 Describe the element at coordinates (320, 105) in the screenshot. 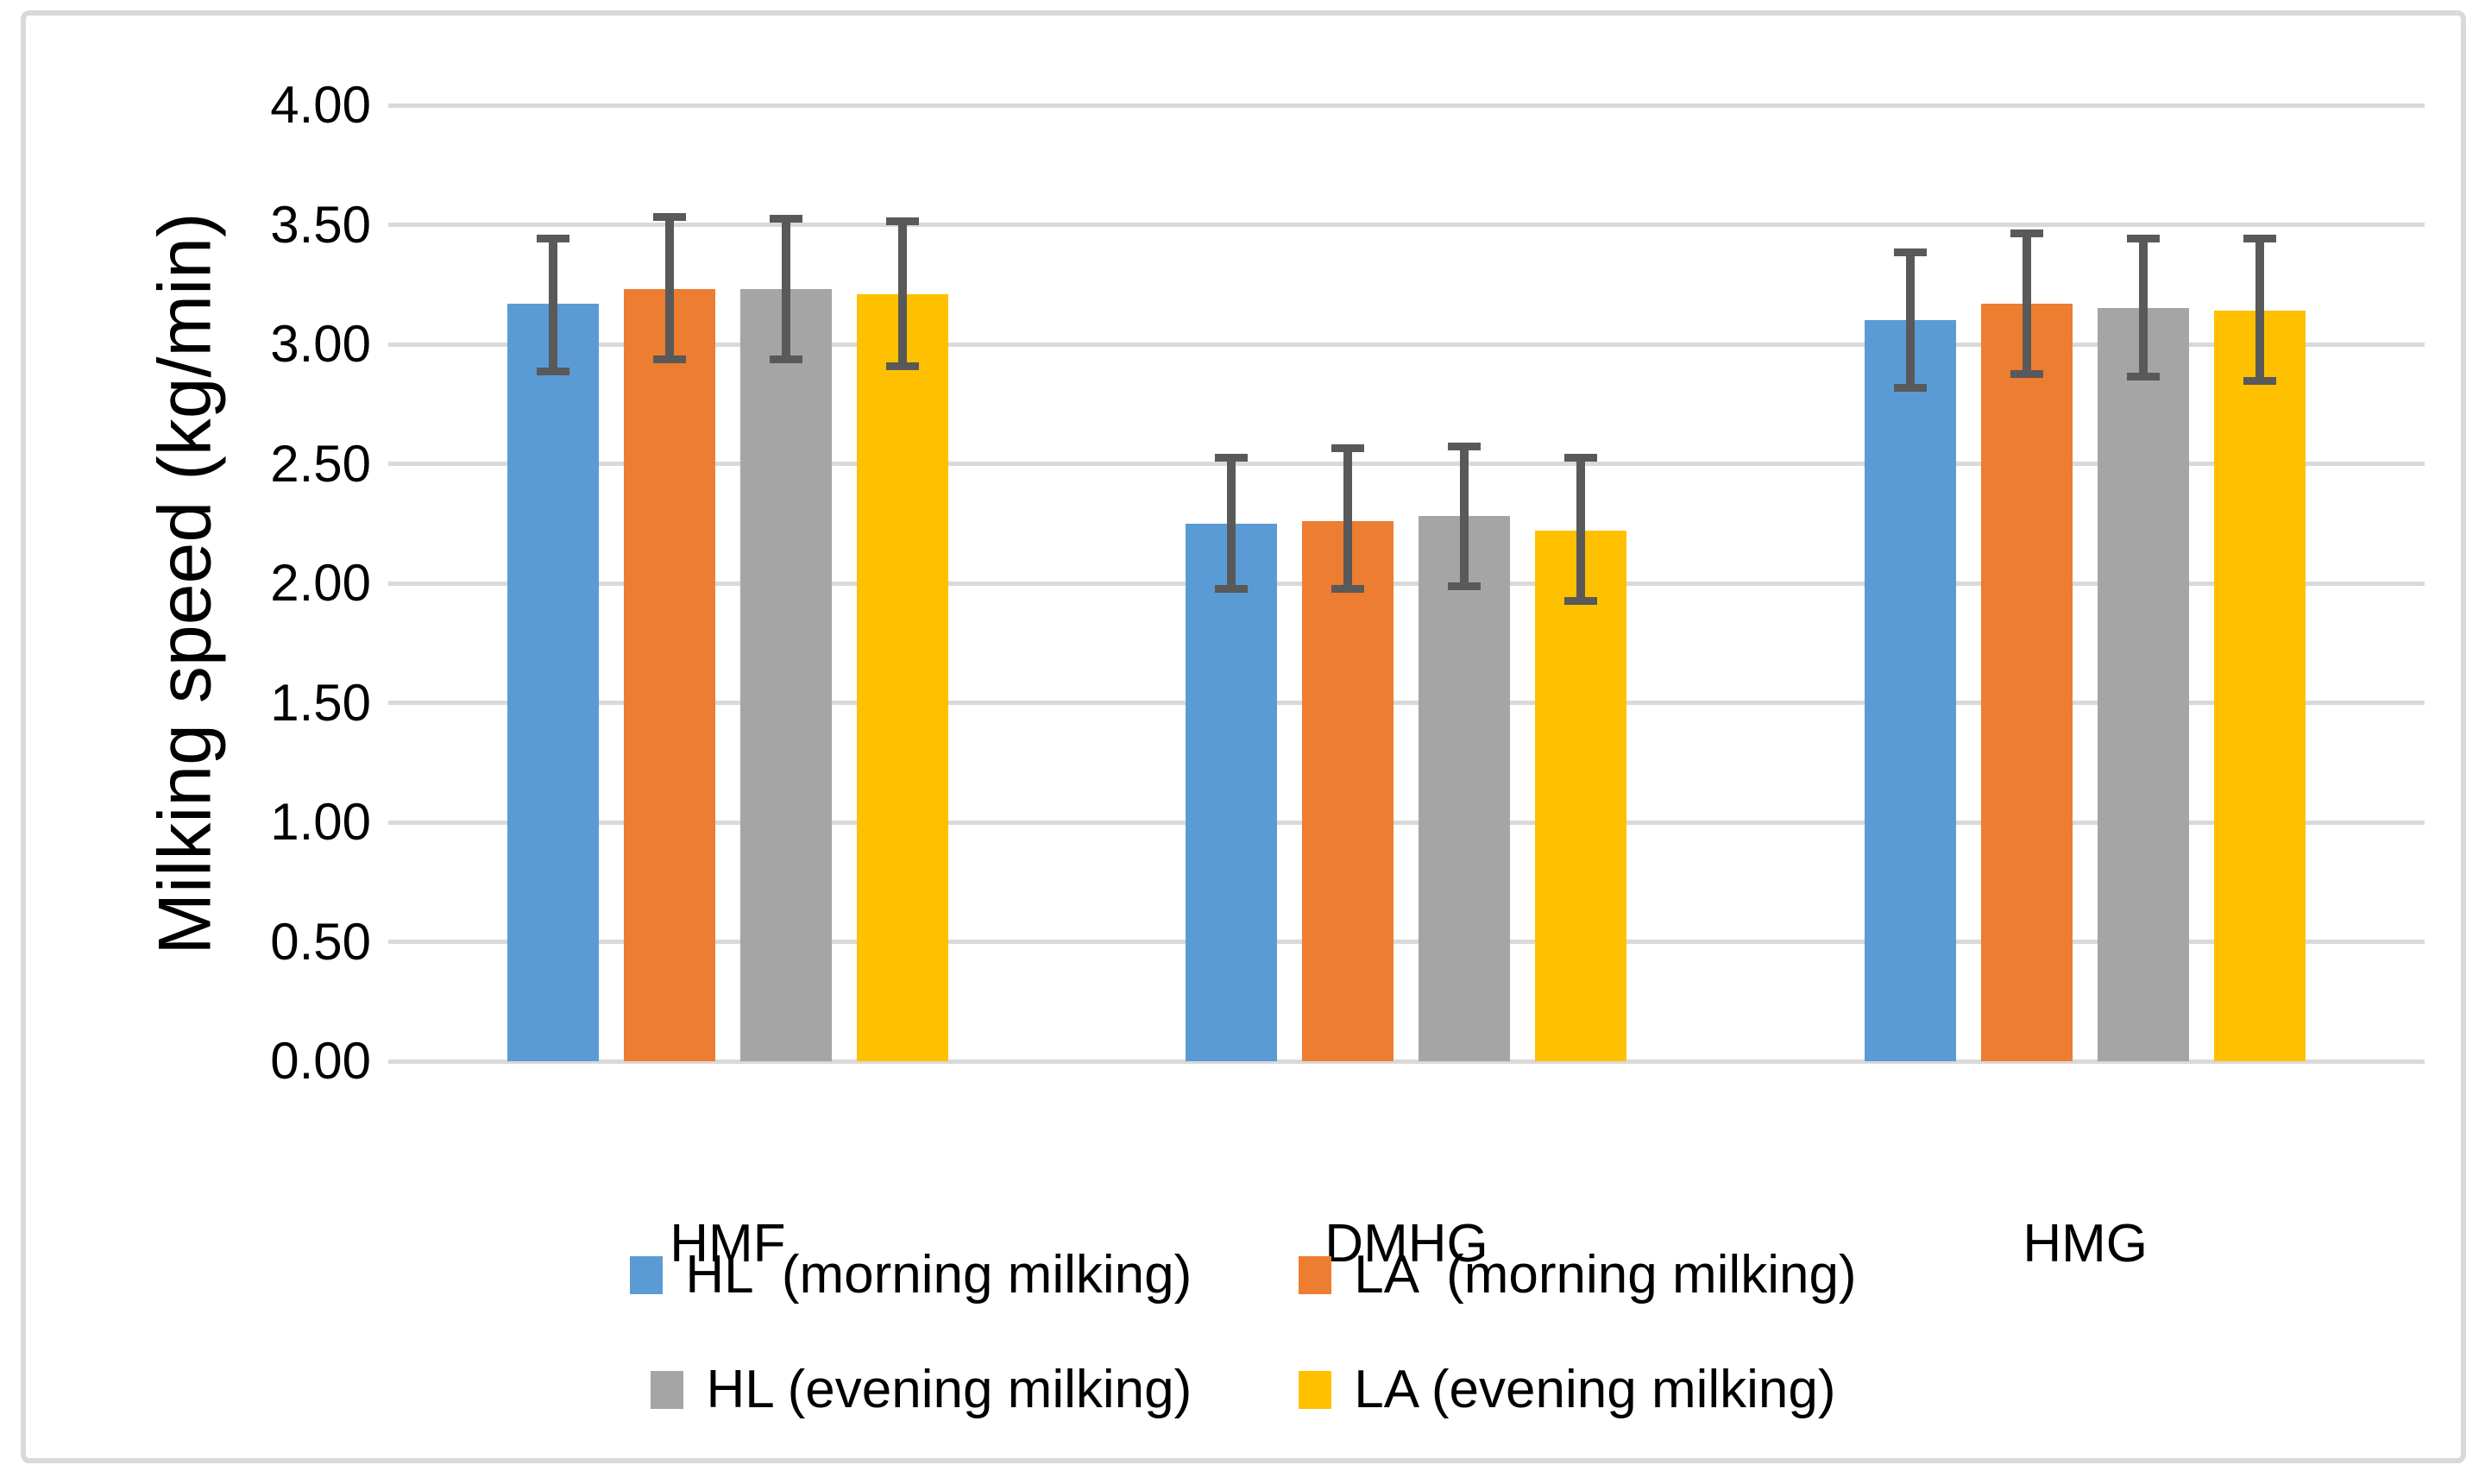

I see `y-tick-label-4.00: 4.00` at that location.